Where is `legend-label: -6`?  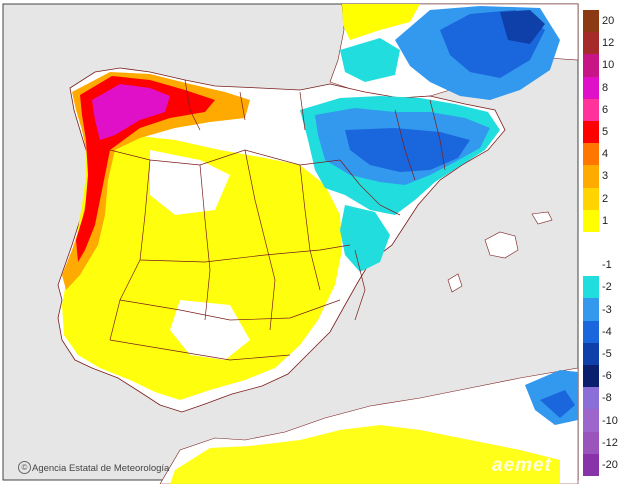
legend-label: -6 is located at coordinates (607, 376).